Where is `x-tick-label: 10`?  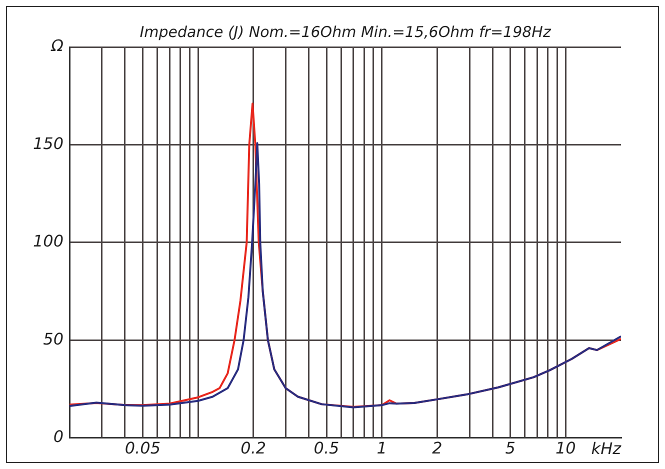
x-tick-label: 10 is located at coordinates (565, 448).